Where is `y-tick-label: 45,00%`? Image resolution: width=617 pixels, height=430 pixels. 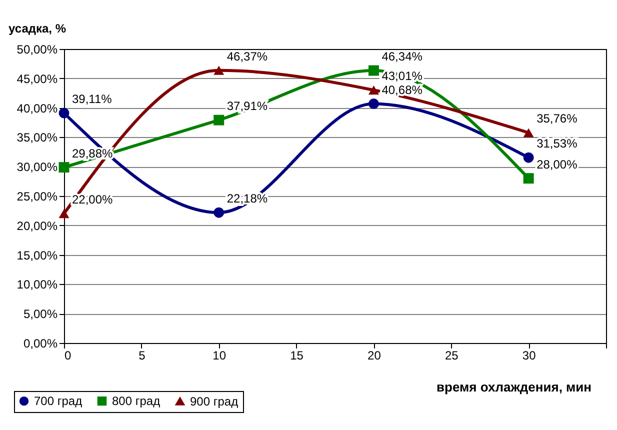 y-tick-label: 45,00% is located at coordinates (37, 79).